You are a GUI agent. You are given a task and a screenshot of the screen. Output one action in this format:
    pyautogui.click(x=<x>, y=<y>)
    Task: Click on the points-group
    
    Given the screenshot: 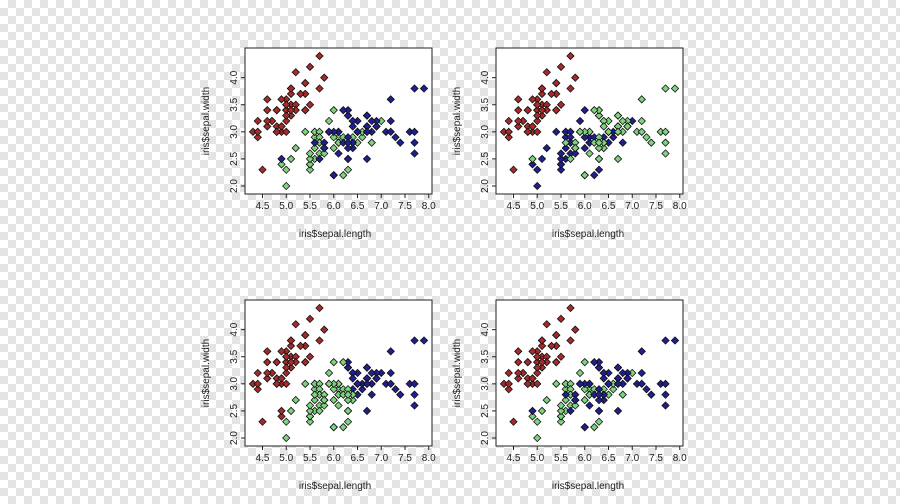 What is the action you would take?
    pyautogui.click(x=338, y=121)
    